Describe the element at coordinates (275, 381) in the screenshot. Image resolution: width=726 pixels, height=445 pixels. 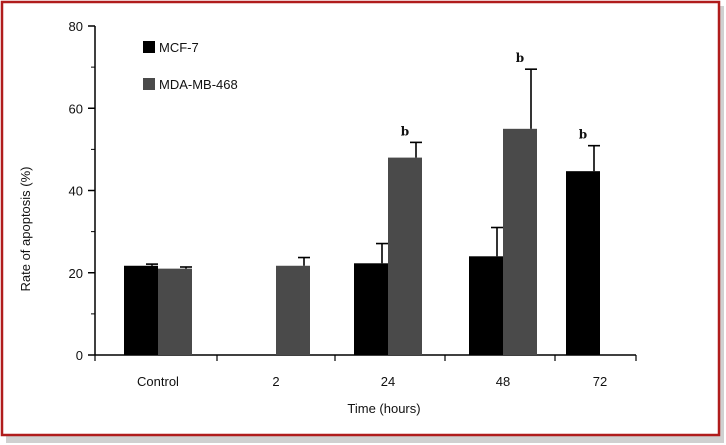
I see `x-tick-label: 2` at that location.